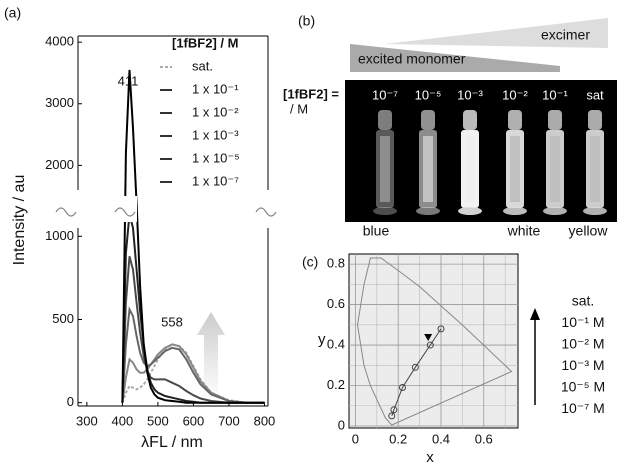 The height and width of the screenshot is (464, 617). I want to click on conc-unit: / M, so click(299, 108).